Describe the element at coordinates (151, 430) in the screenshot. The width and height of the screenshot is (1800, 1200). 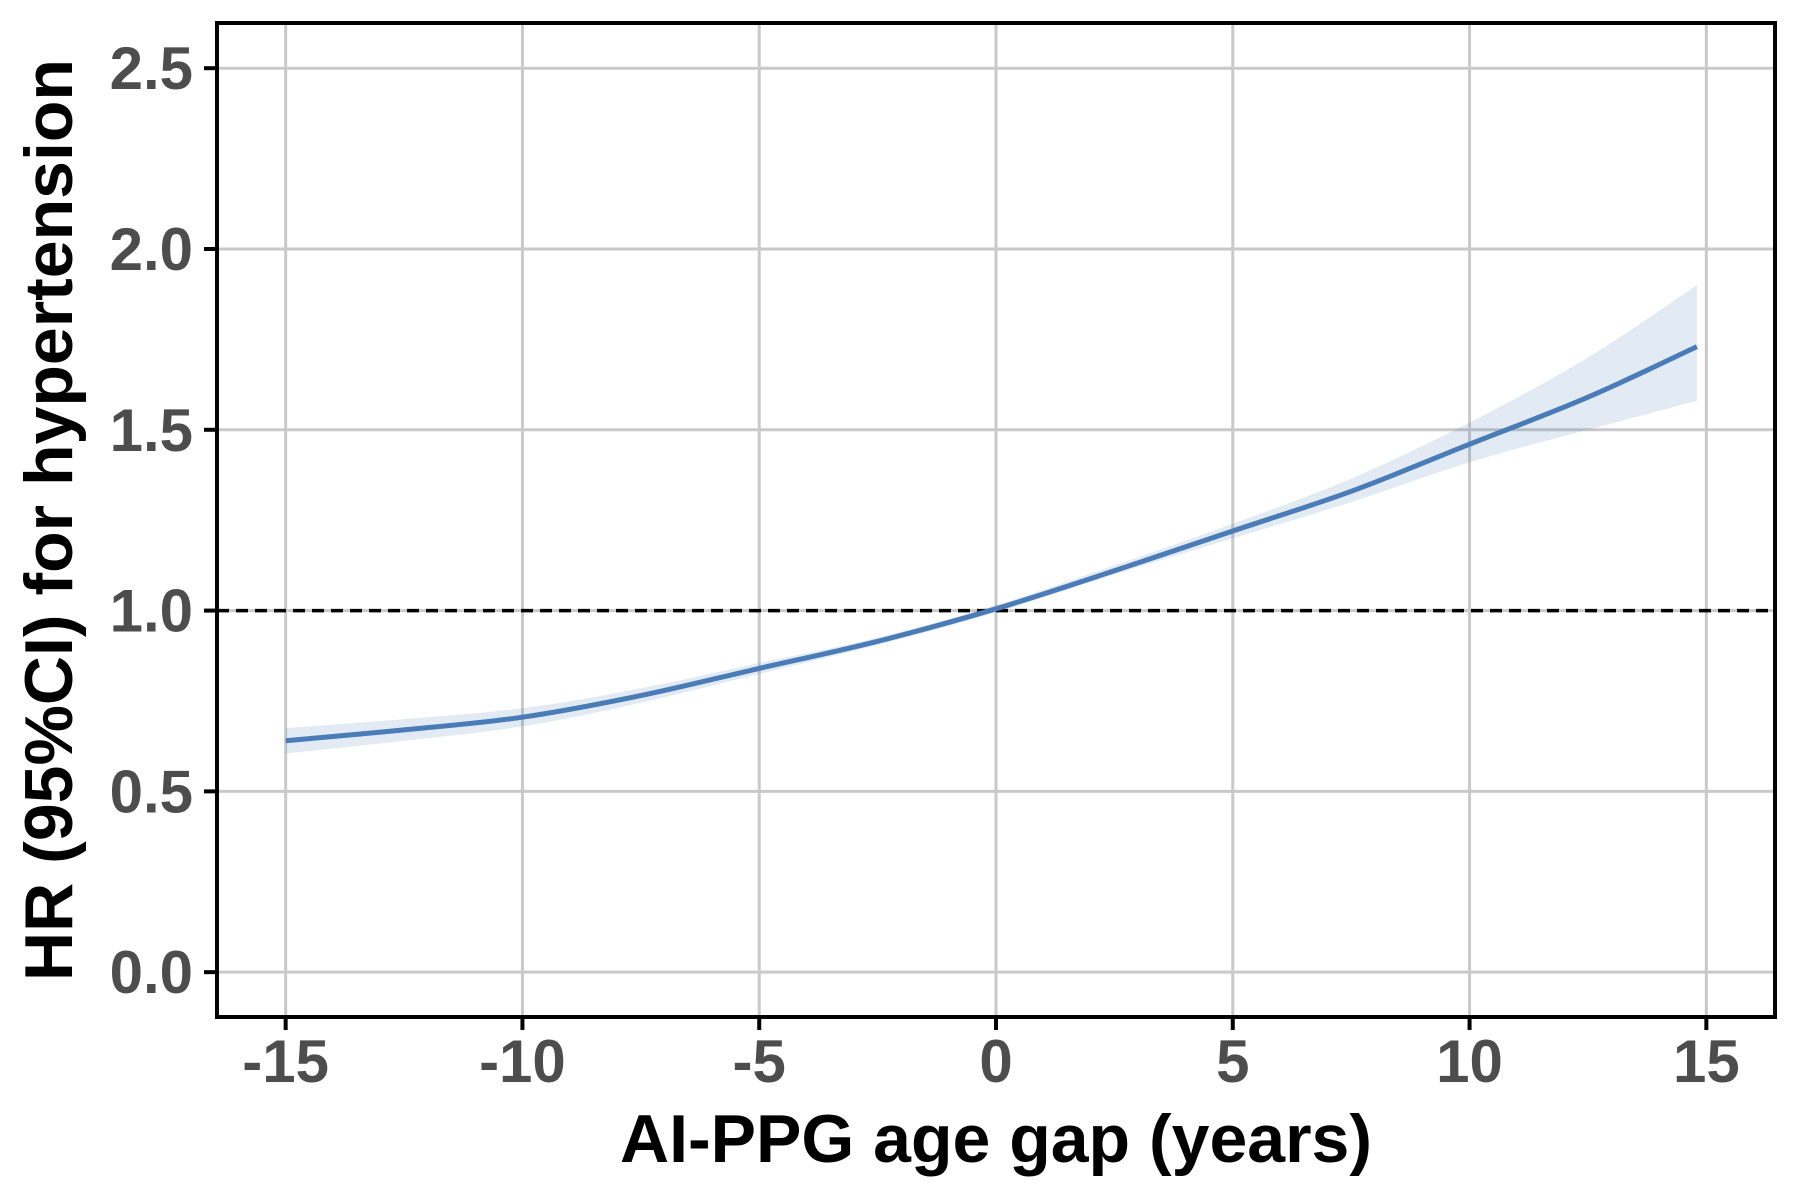
I see `y-tick-label: 1.5` at that location.